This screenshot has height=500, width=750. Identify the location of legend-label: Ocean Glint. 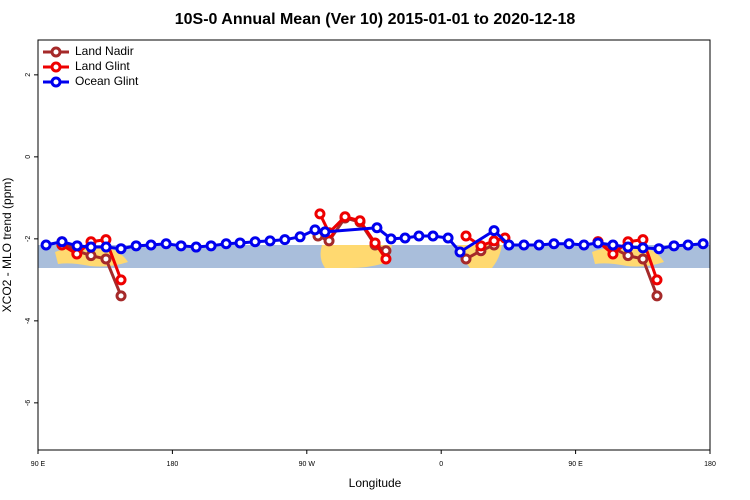
(107, 81).